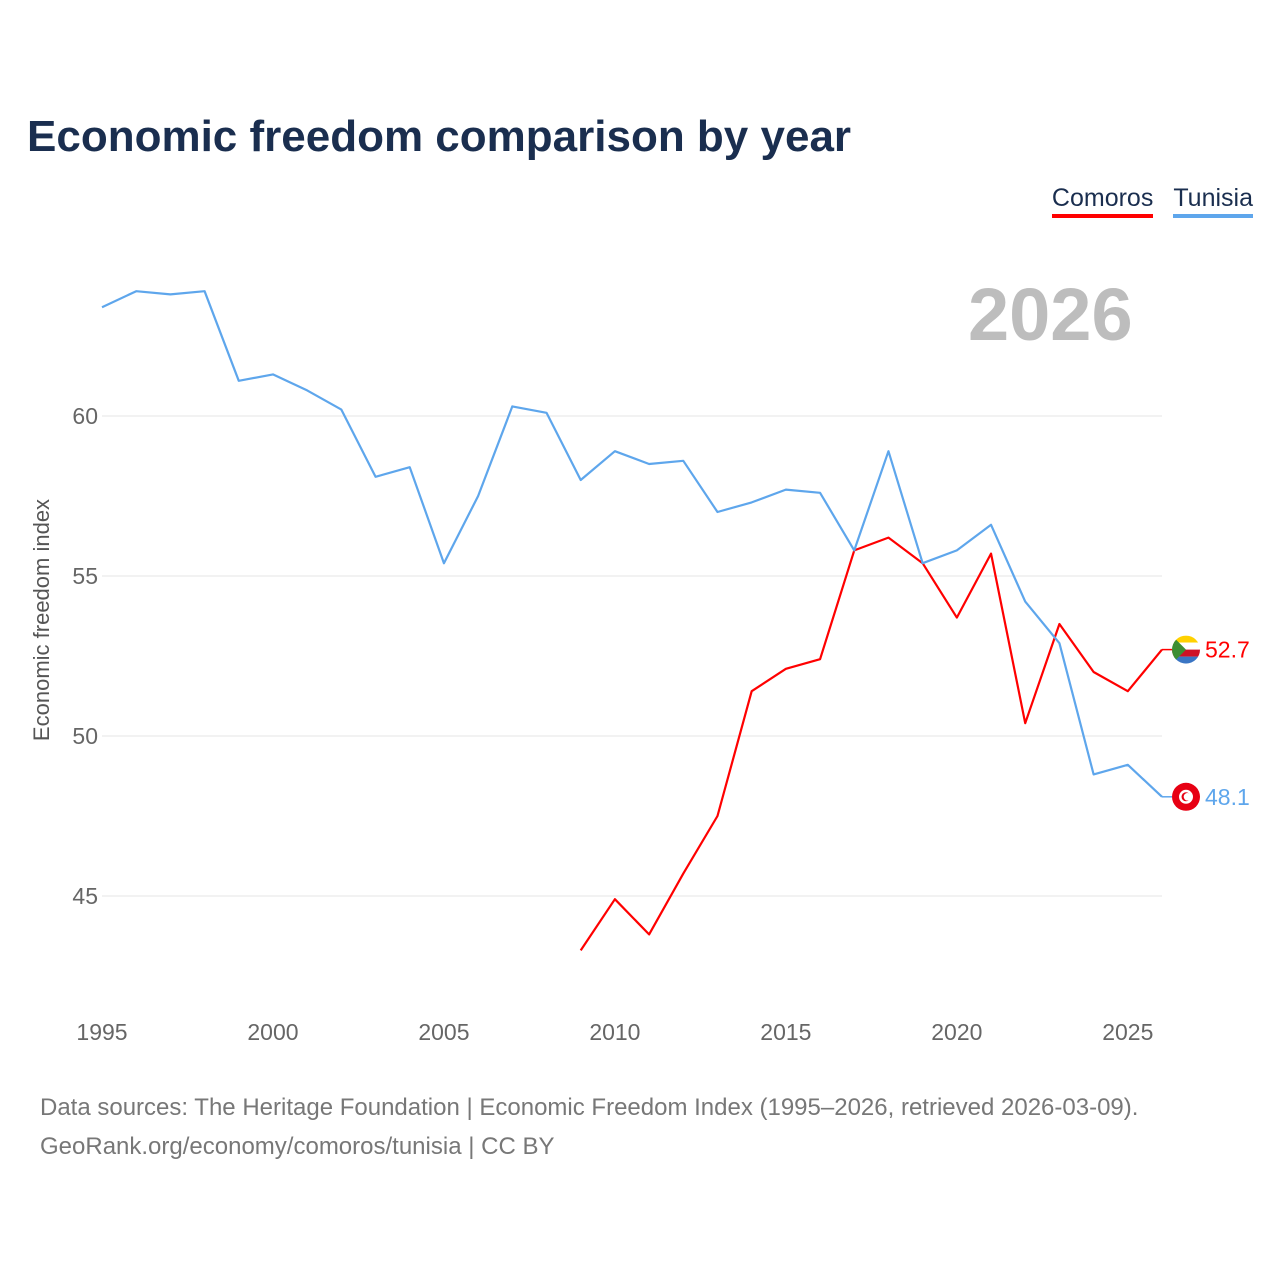  What do you see at coordinates (85, 416) in the screenshot?
I see `y-tick-label: 60` at bounding box center [85, 416].